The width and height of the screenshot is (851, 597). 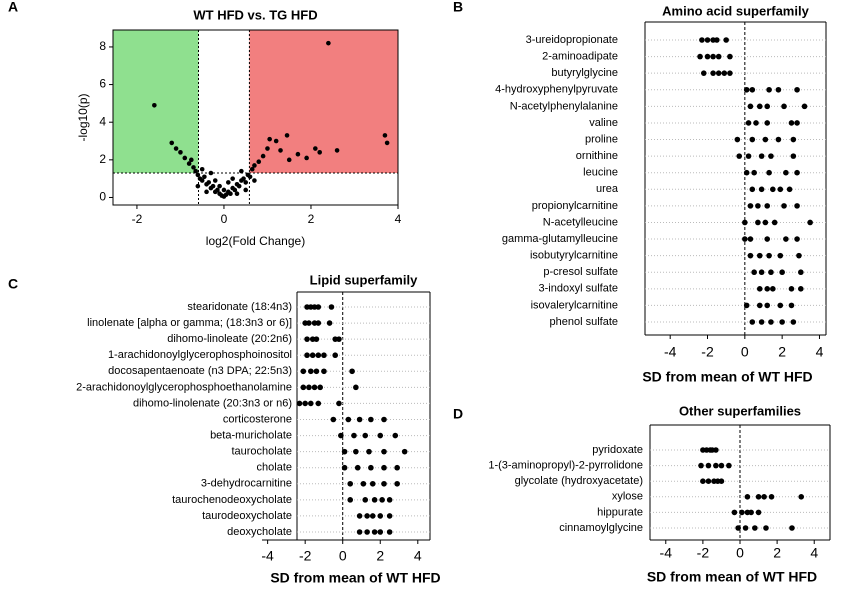 I want to click on row-label: pyridoxate, so click(x=617, y=450).